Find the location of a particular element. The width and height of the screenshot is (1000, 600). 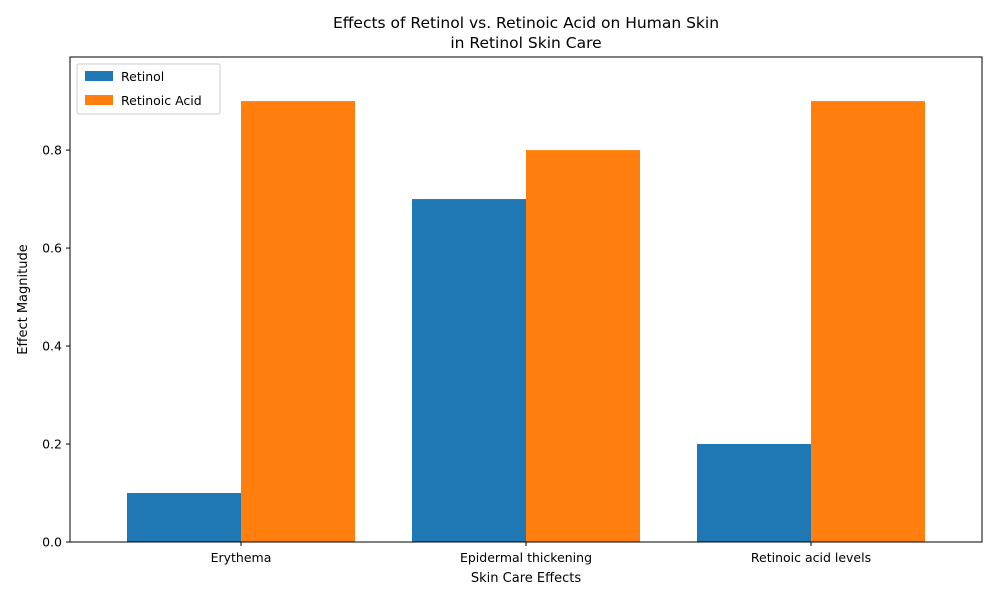

y-tick-label: 0.8 is located at coordinates (52, 150).